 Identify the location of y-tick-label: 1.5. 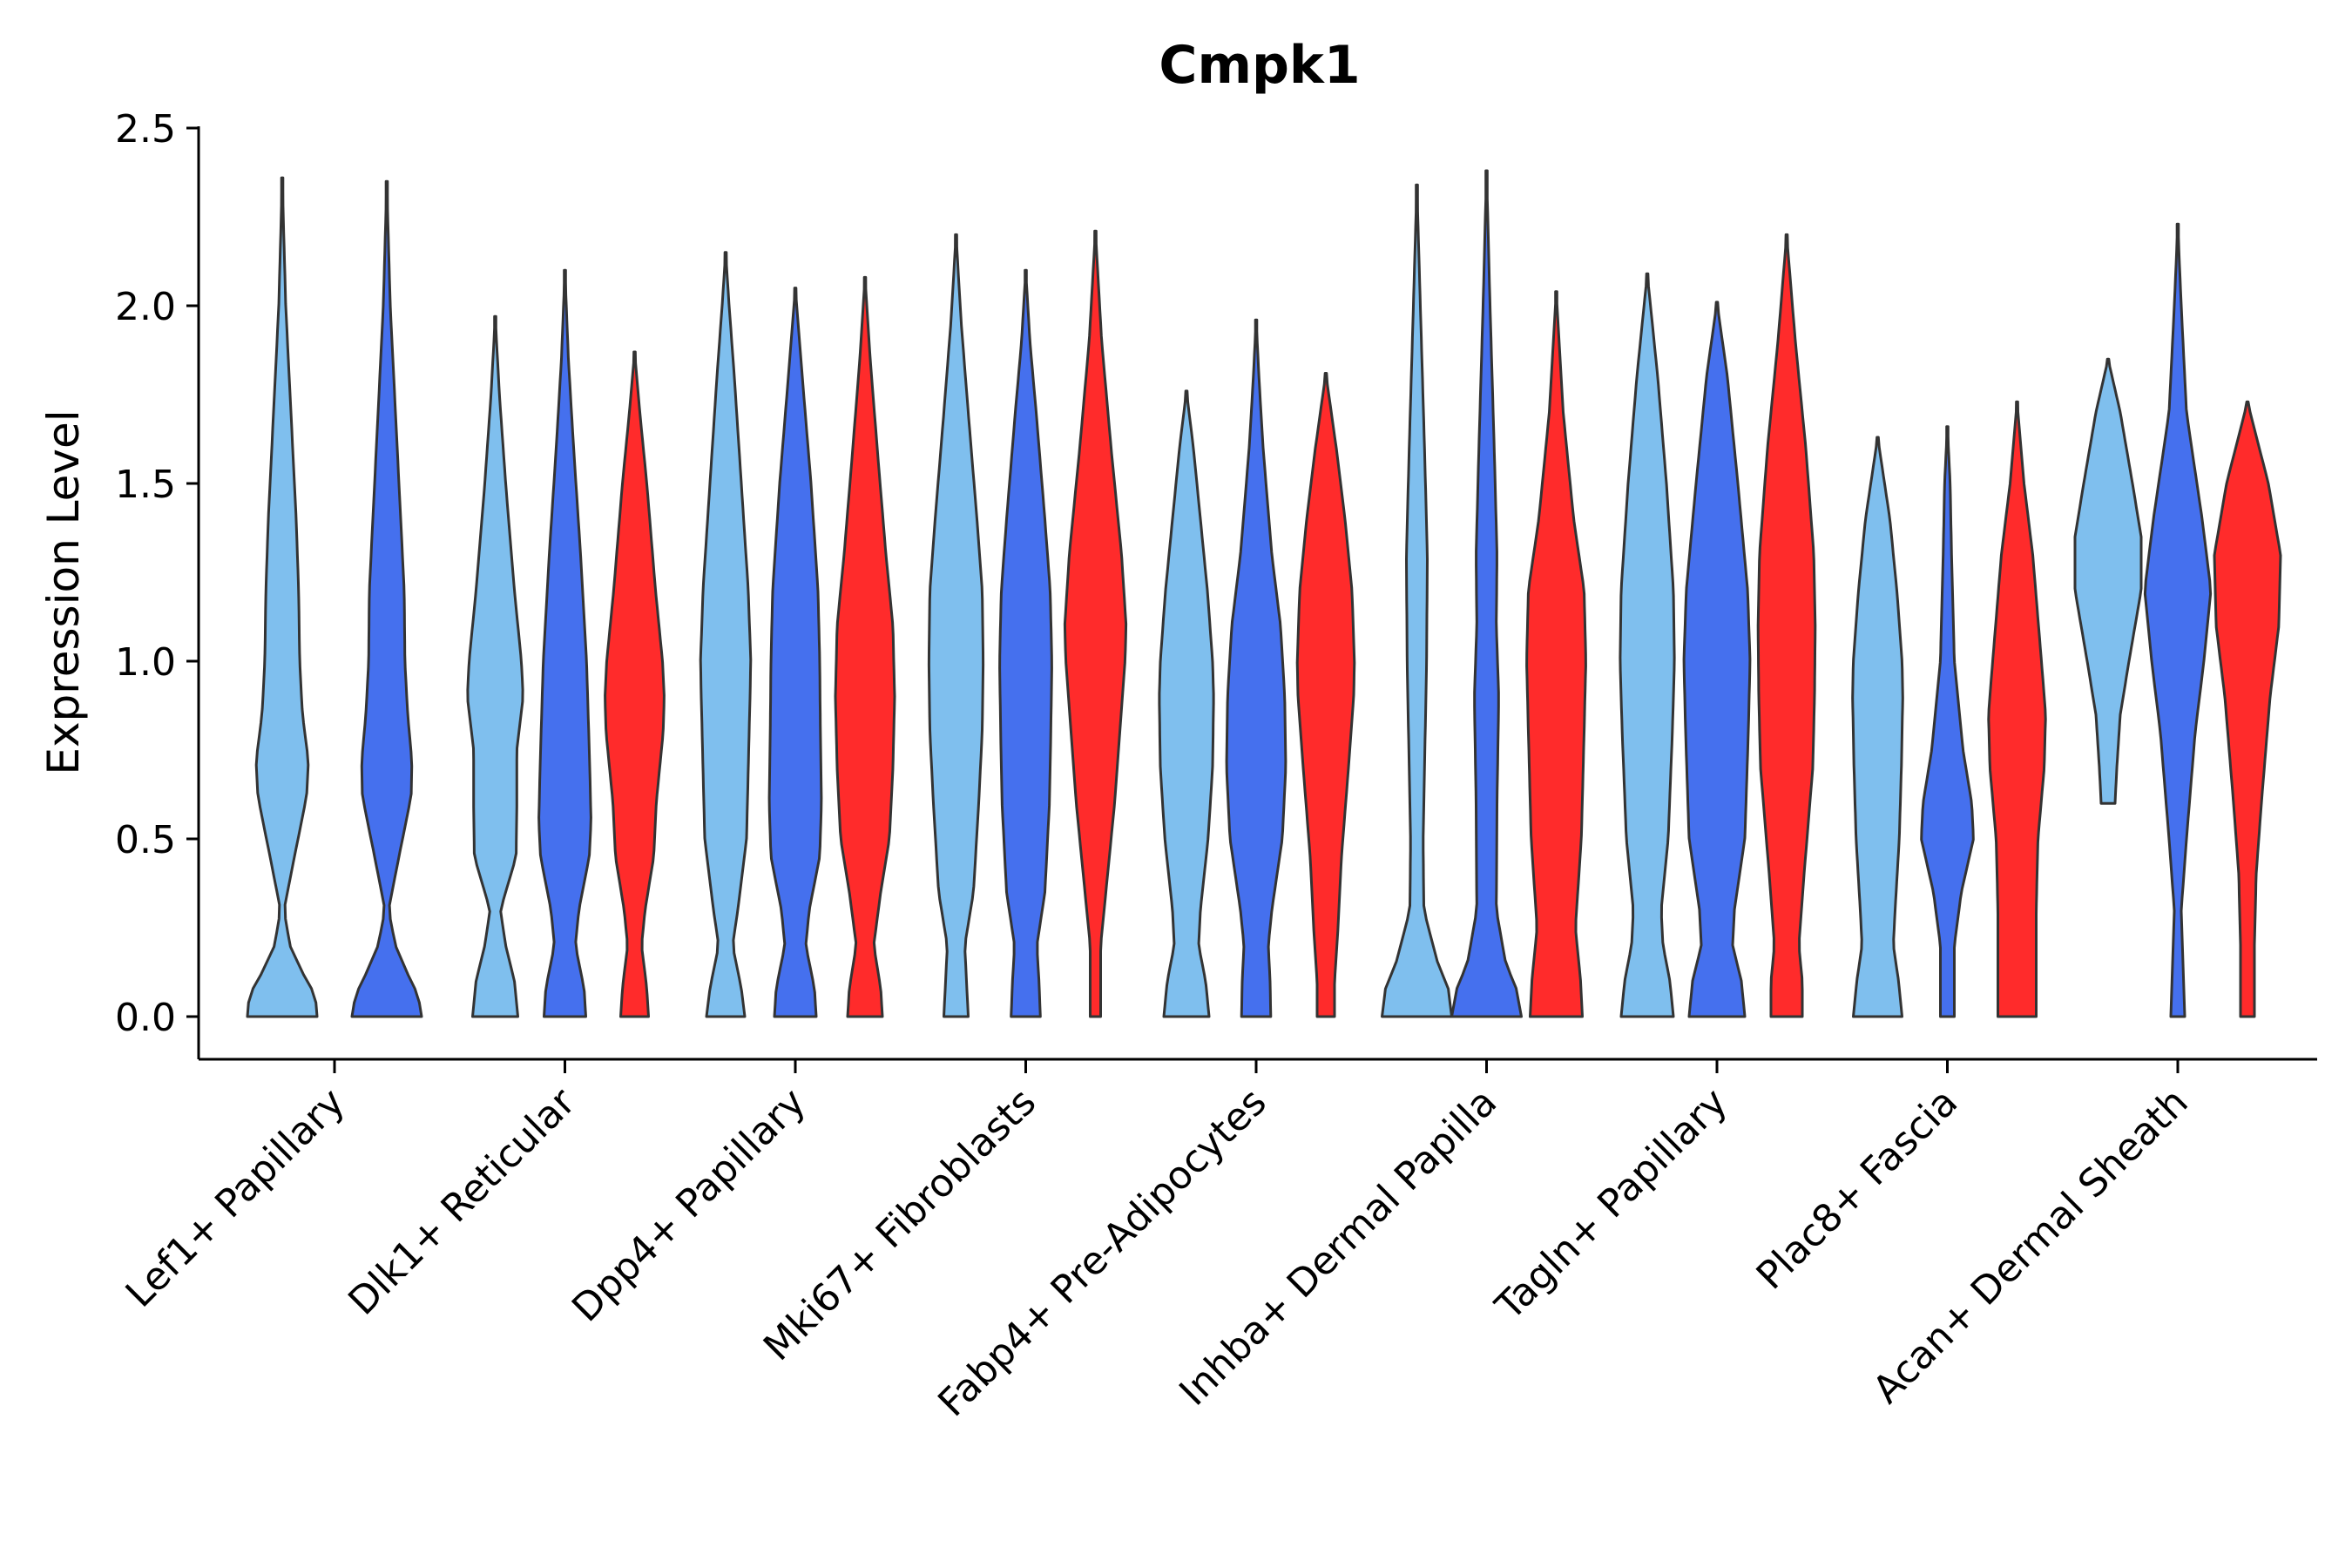
(145, 485).